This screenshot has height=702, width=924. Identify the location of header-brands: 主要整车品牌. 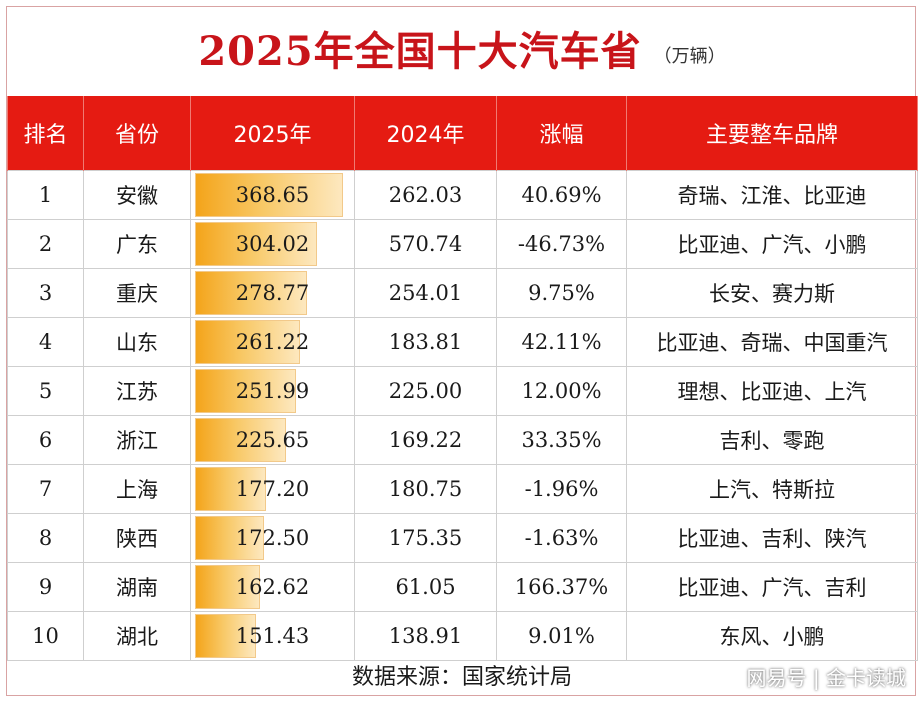
(772, 133).